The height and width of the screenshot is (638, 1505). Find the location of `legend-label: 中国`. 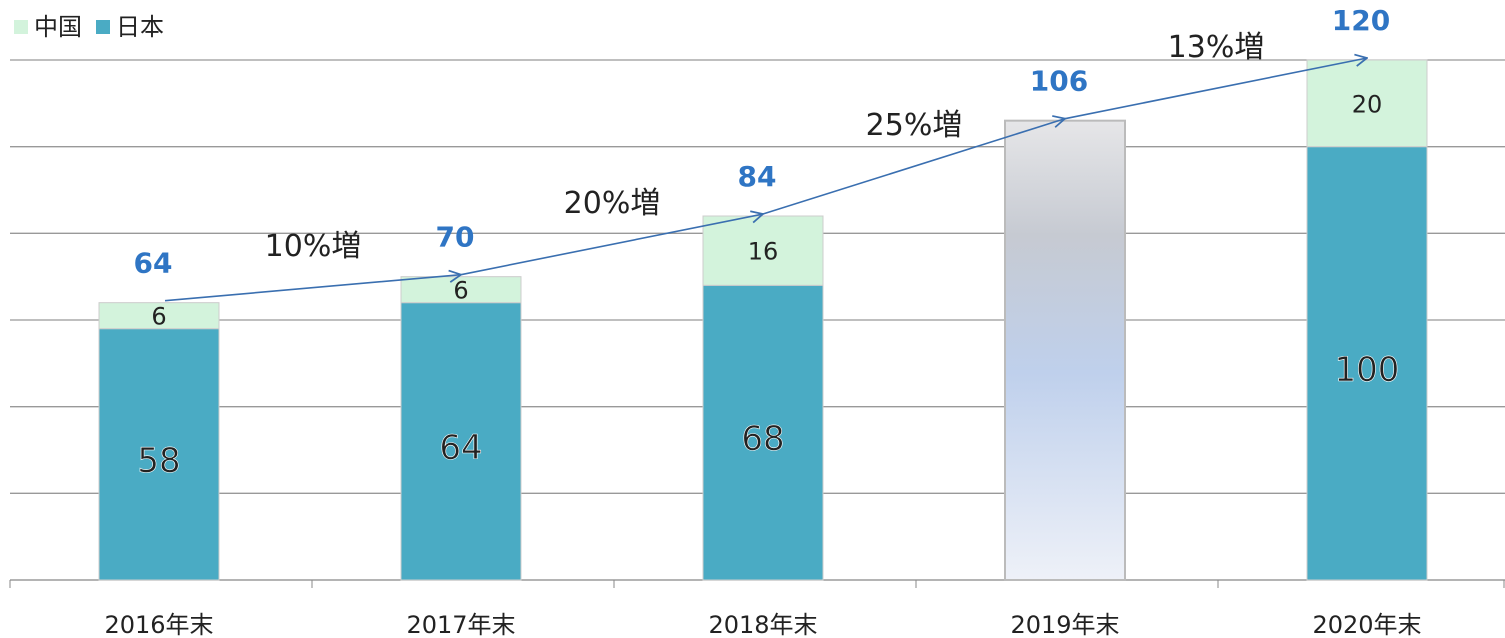

legend-label: 中国 is located at coordinates (58, 27).